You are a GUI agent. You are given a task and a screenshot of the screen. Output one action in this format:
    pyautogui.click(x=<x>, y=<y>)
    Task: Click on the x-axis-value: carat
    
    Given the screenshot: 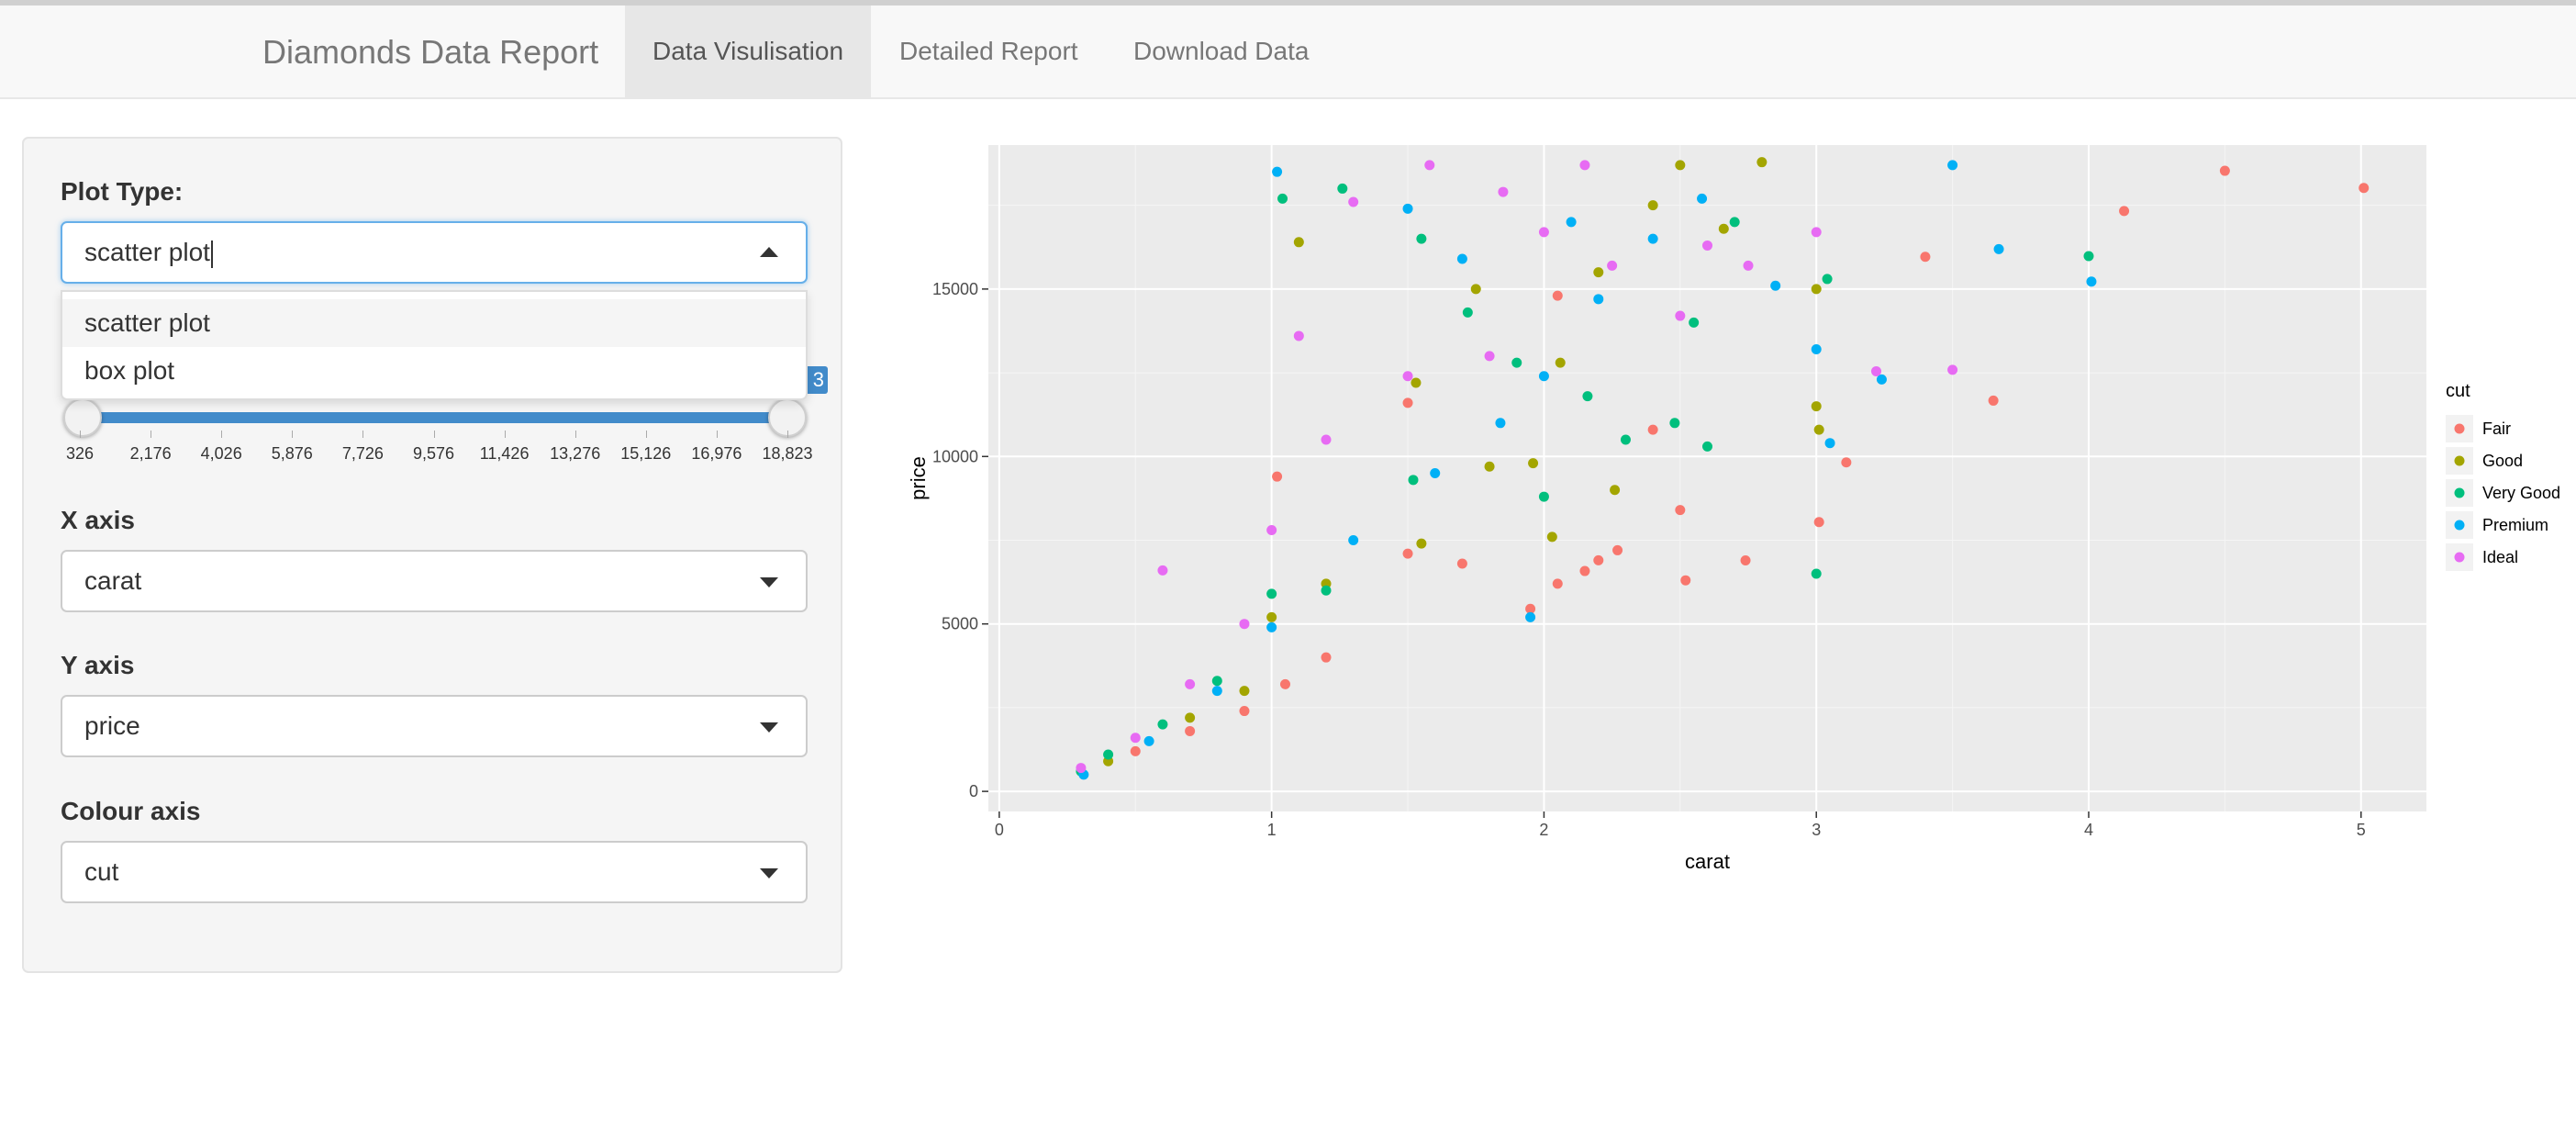 What is the action you would take?
    pyautogui.click(x=113, y=580)
    